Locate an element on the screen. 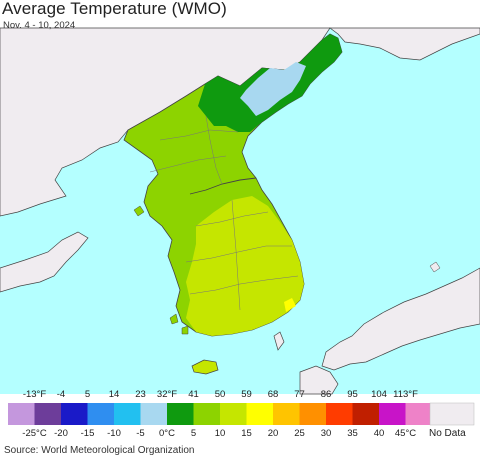 Image resolution: width=480 pixels, height=460 pixels. no-data-swatch is located at coordinates (452, 414).